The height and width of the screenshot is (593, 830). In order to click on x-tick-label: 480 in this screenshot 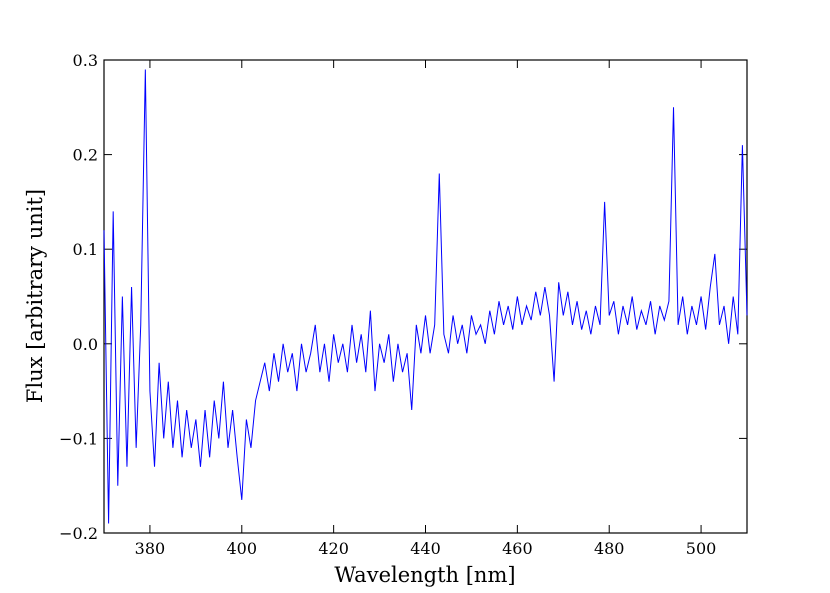, I will do `click(609, 548)`.